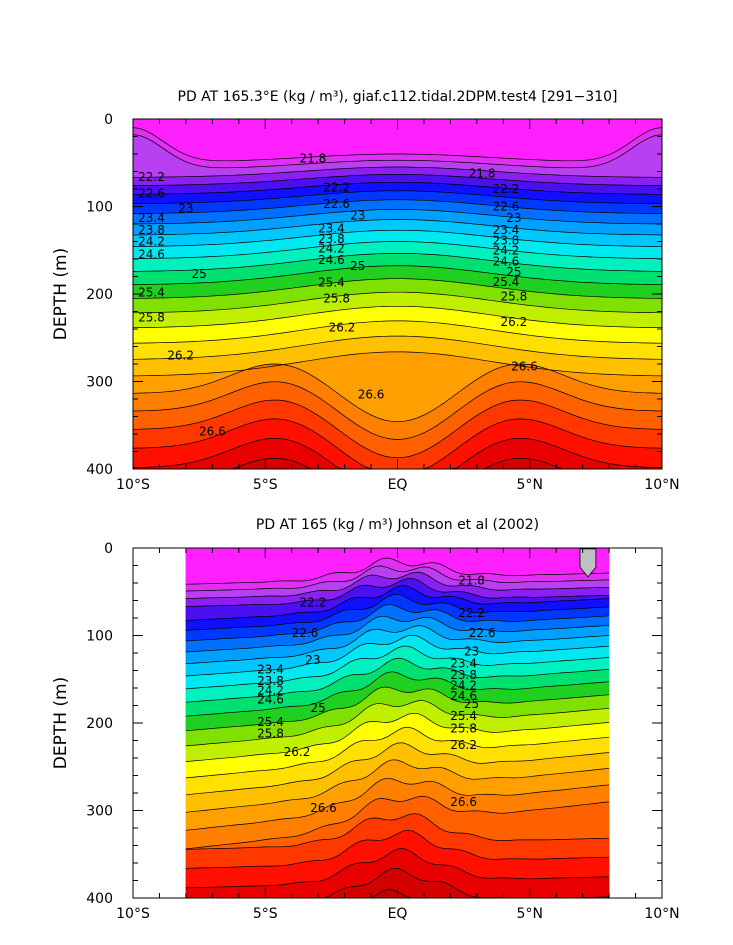  I want to click on missing-data-patch, so click(588, 563).